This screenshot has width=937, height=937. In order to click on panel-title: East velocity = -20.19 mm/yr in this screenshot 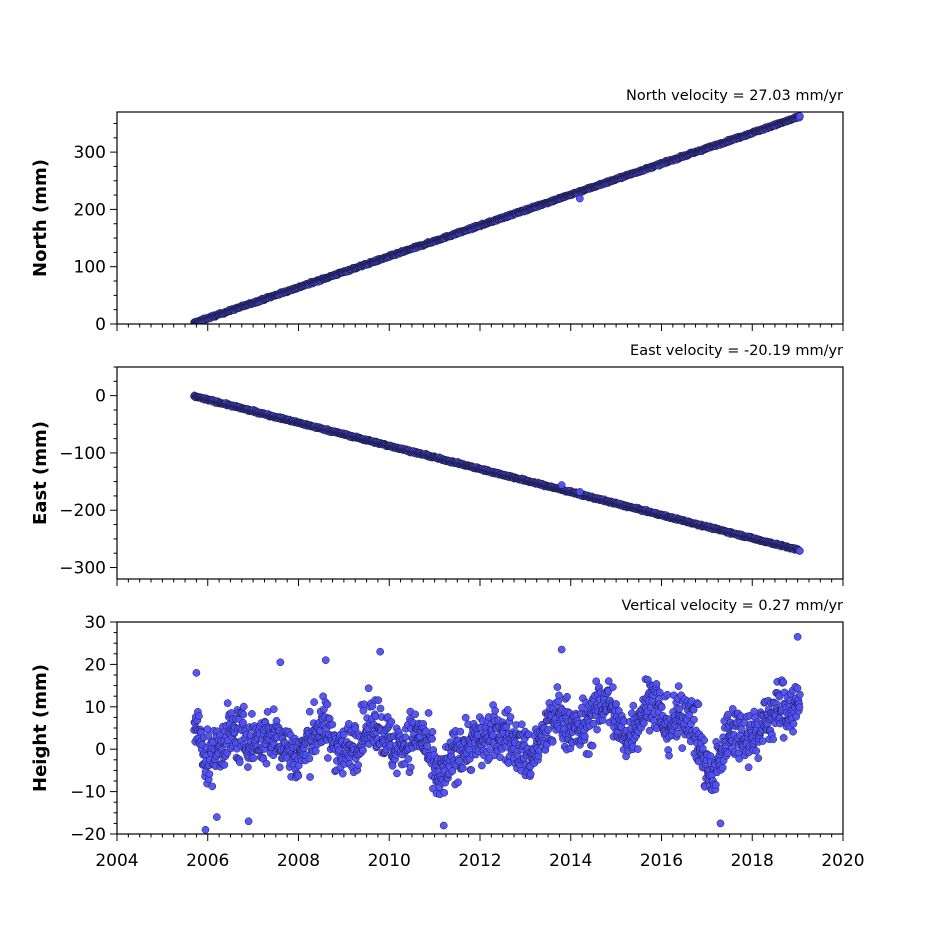, I will do `click(736, 351)`.